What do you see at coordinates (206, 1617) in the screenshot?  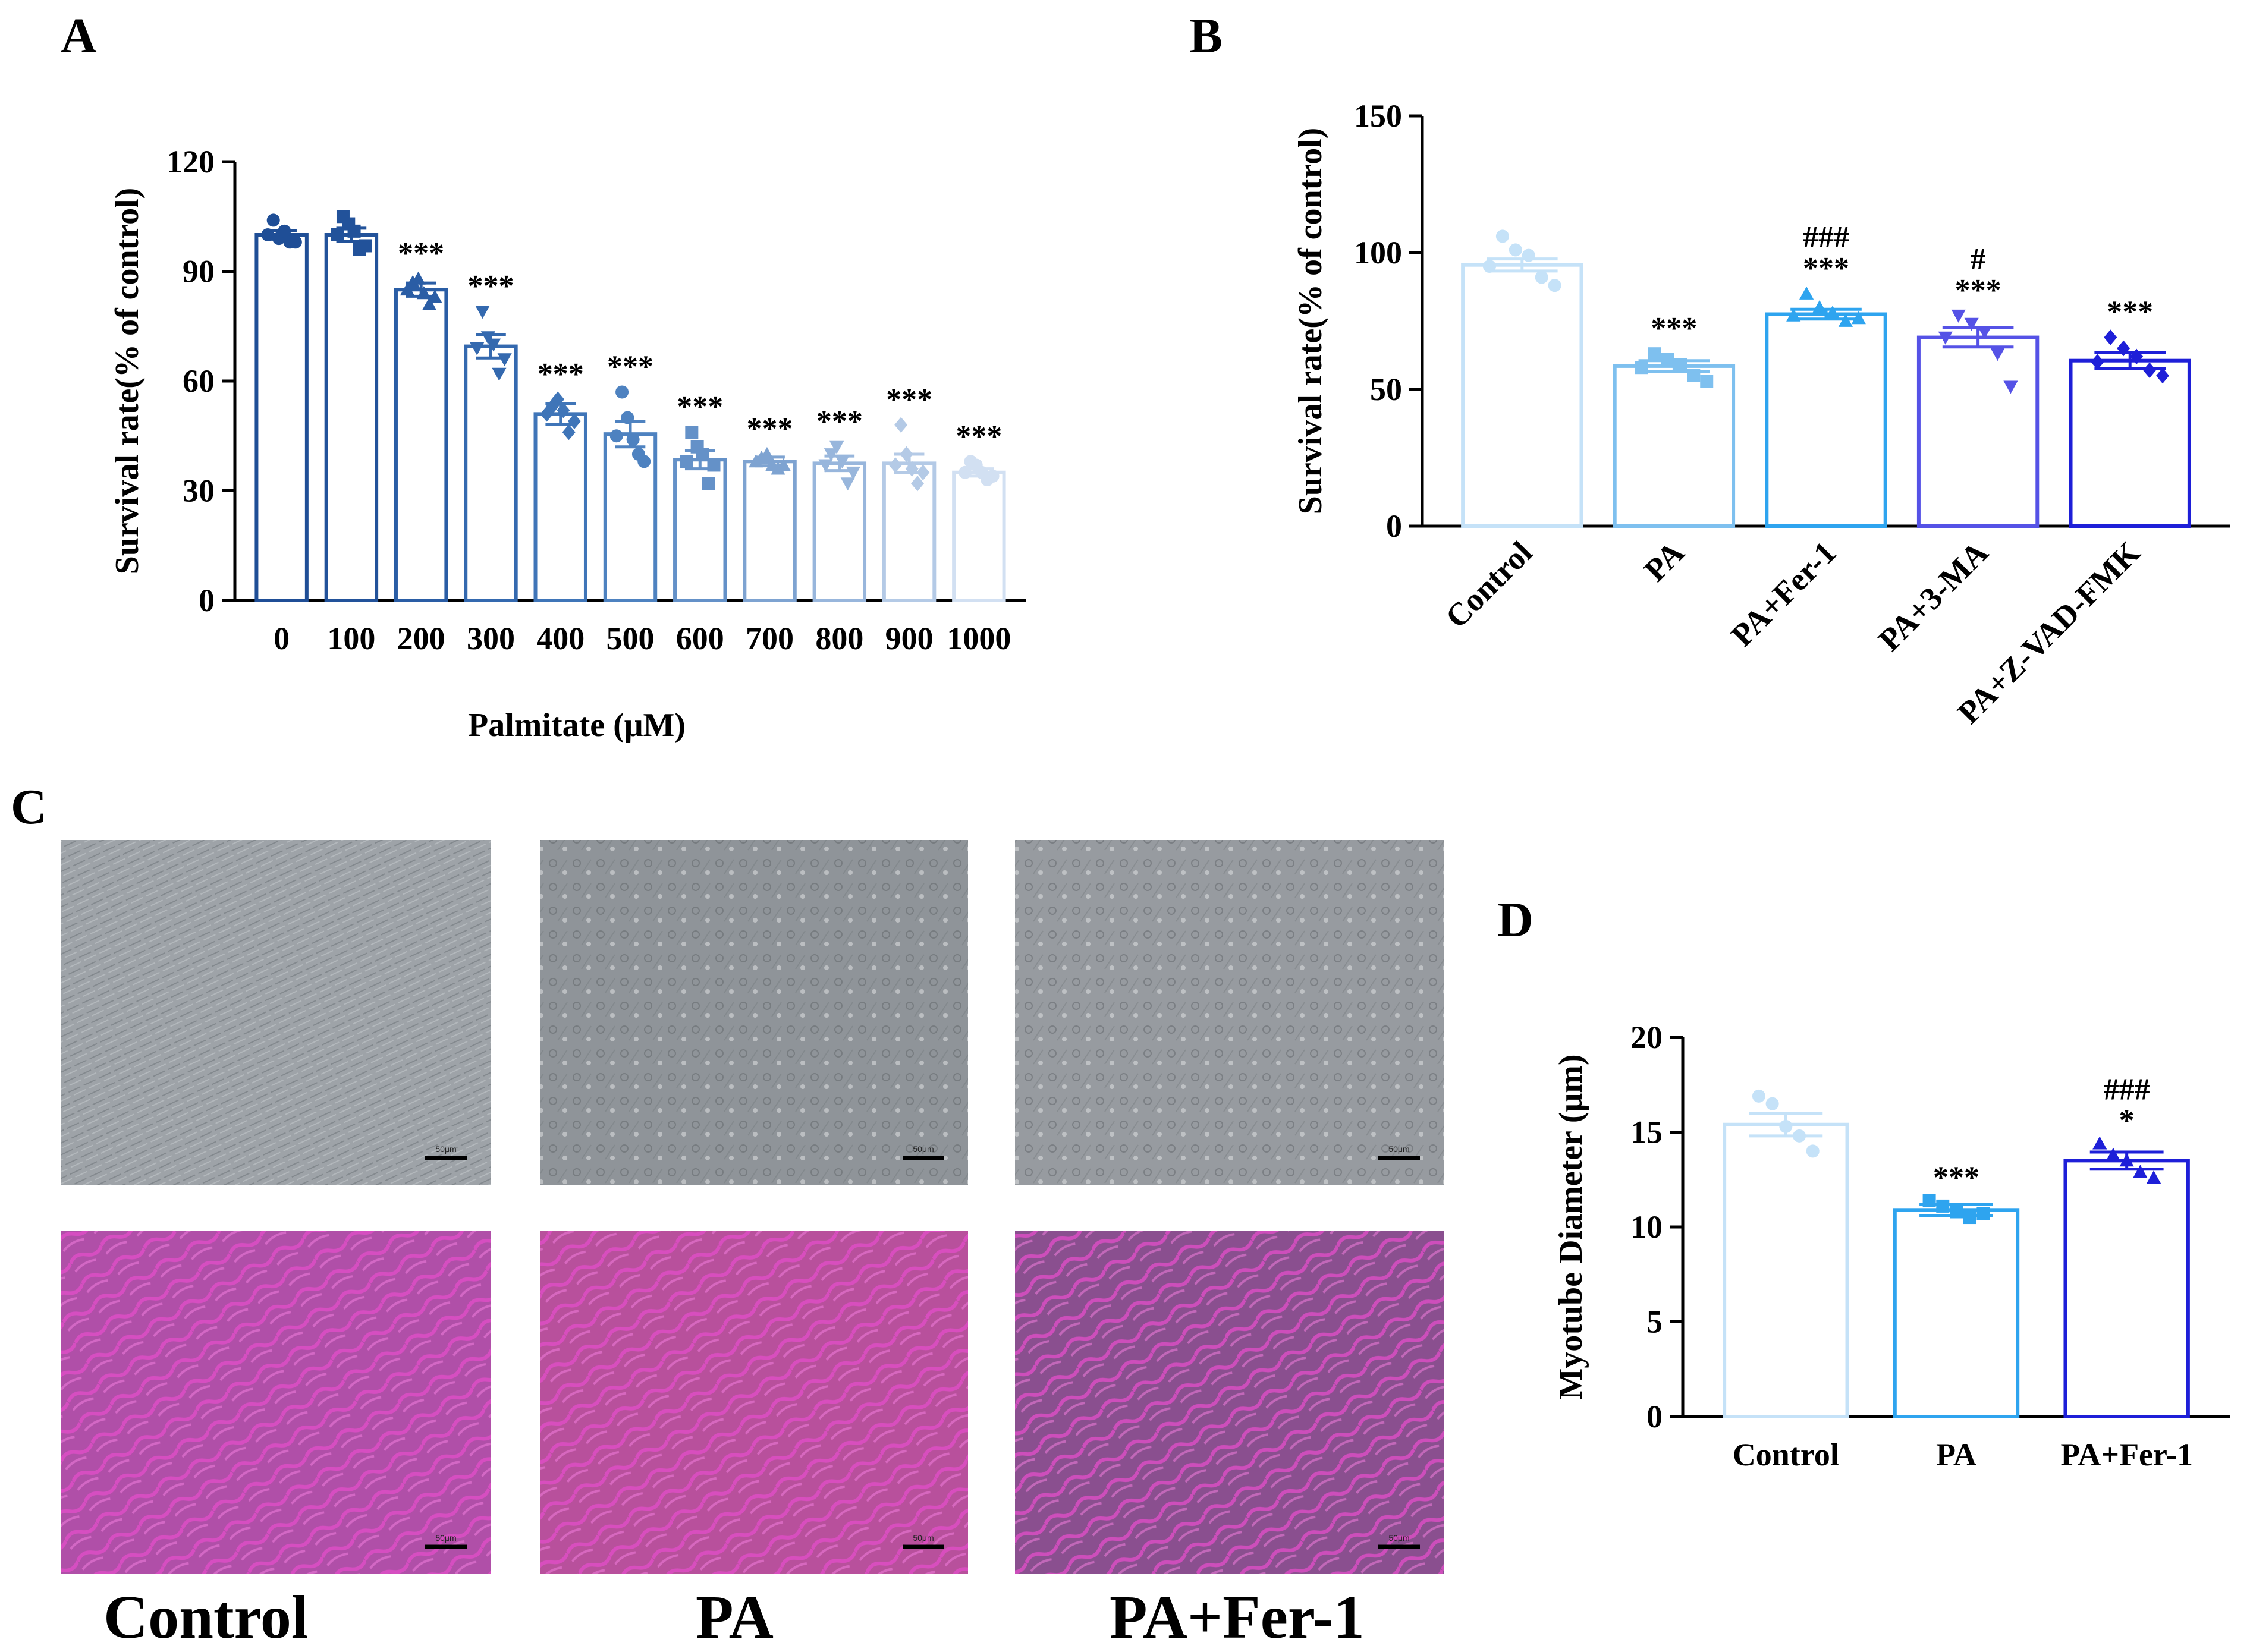 I see `caption-control: Control` at bounding box center [206, 1617].